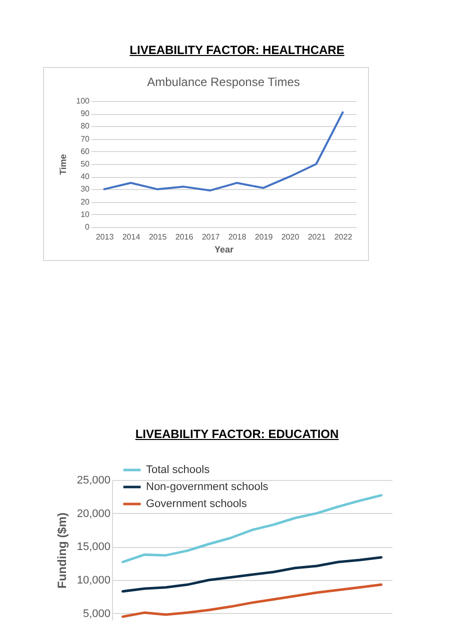 This screenshot has height=632, width=474. What do you see at coordinates (85, 214) in the screenshot?
I see `y-tick-label: 10` at bounding box center [85, 214].